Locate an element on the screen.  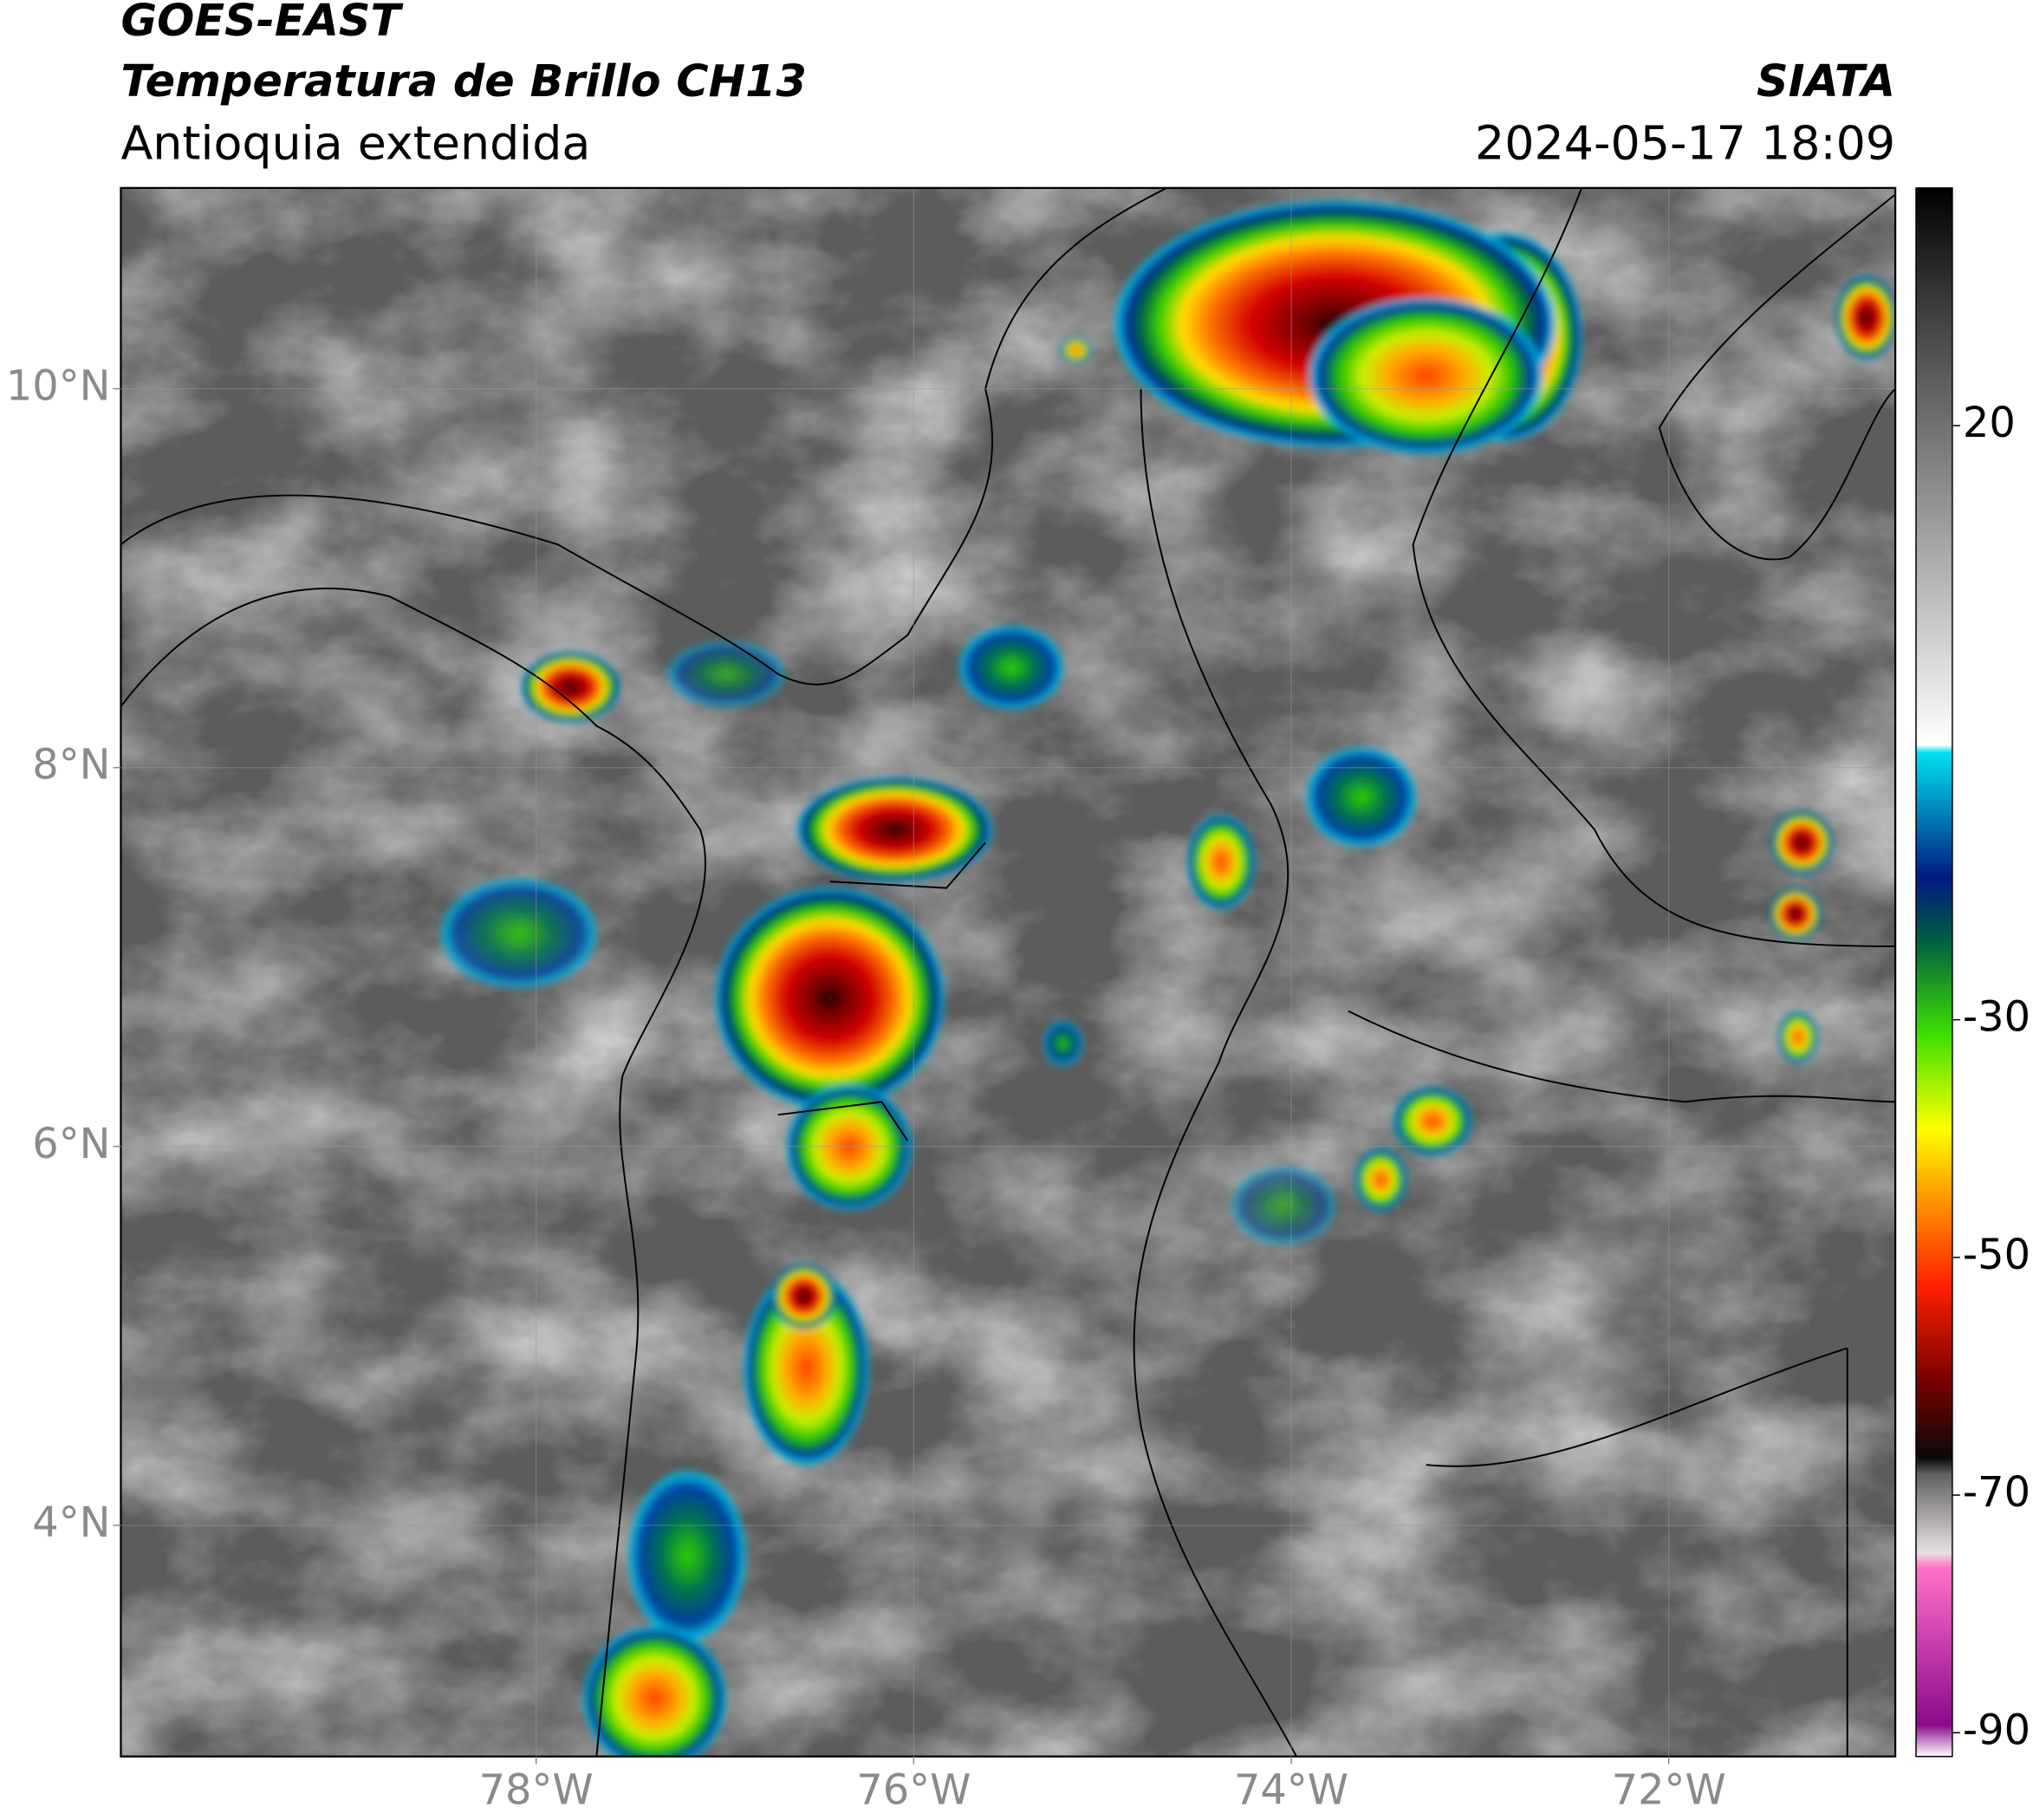
x-tick-label: 76°W is located at coordinates (914, 1791).